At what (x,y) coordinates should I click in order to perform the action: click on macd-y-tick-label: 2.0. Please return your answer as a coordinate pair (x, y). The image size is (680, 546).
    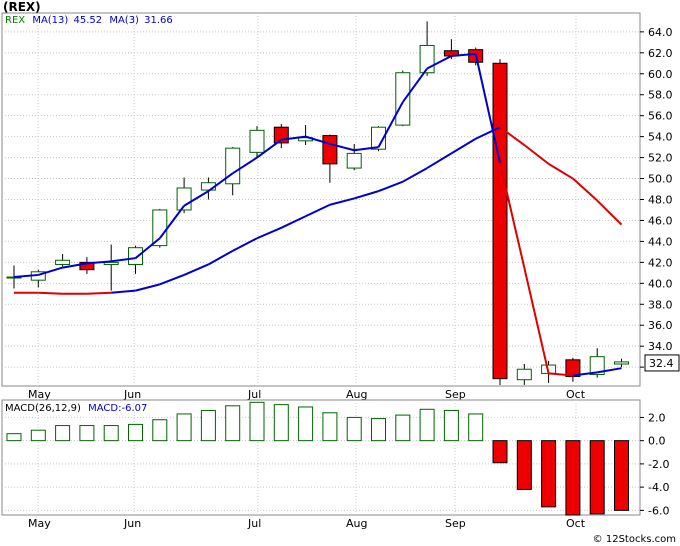
    Looking at the image, I should click on (657, 417).